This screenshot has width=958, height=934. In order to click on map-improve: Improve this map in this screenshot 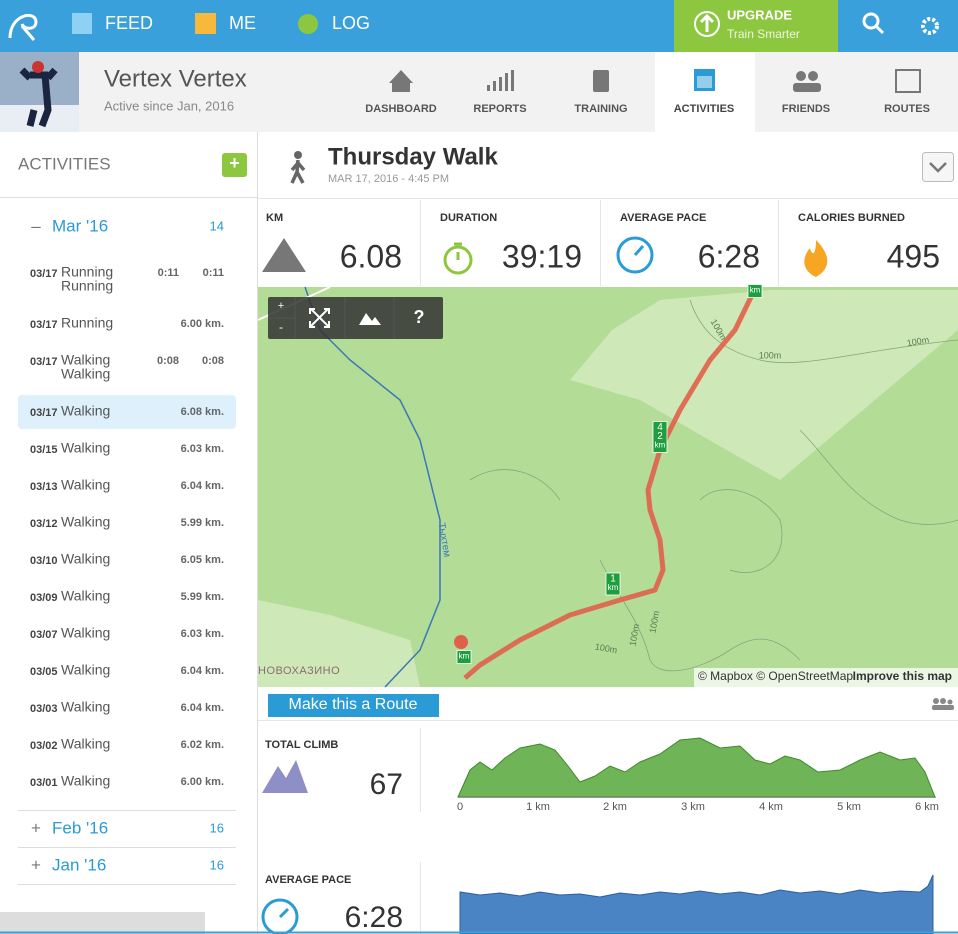, I will do `click(902, 676)`.